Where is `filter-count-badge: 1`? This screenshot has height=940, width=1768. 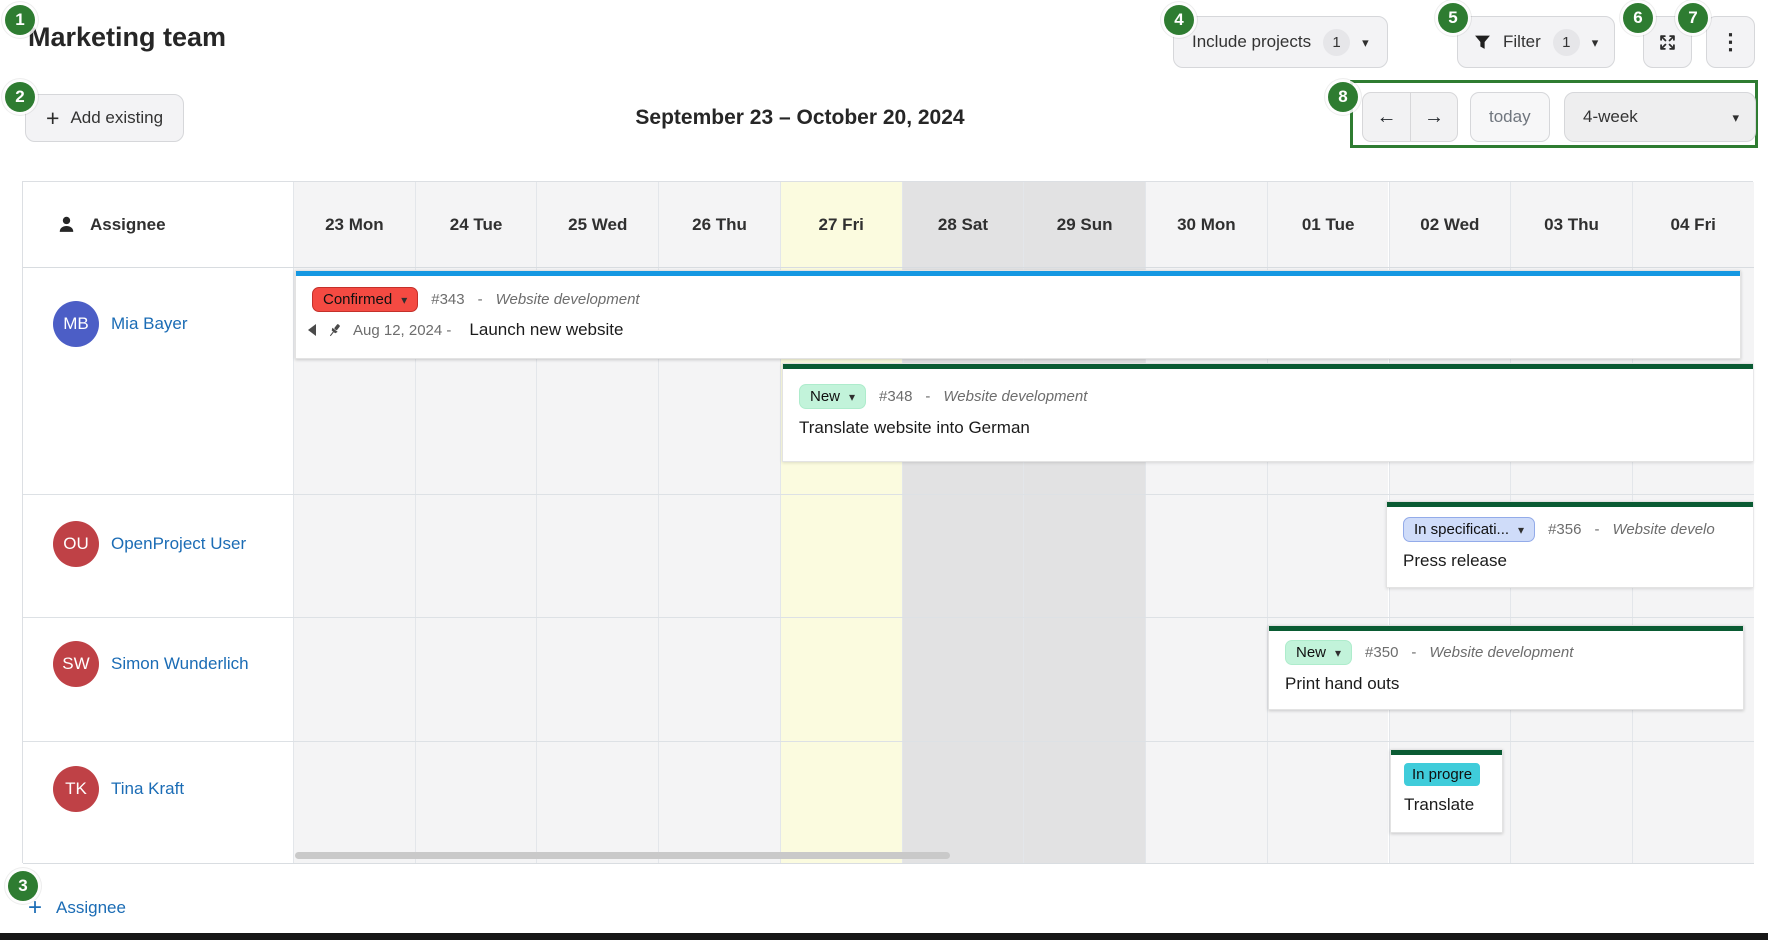
filter-count-badge: 1 is located at coordinates (1566, 42).